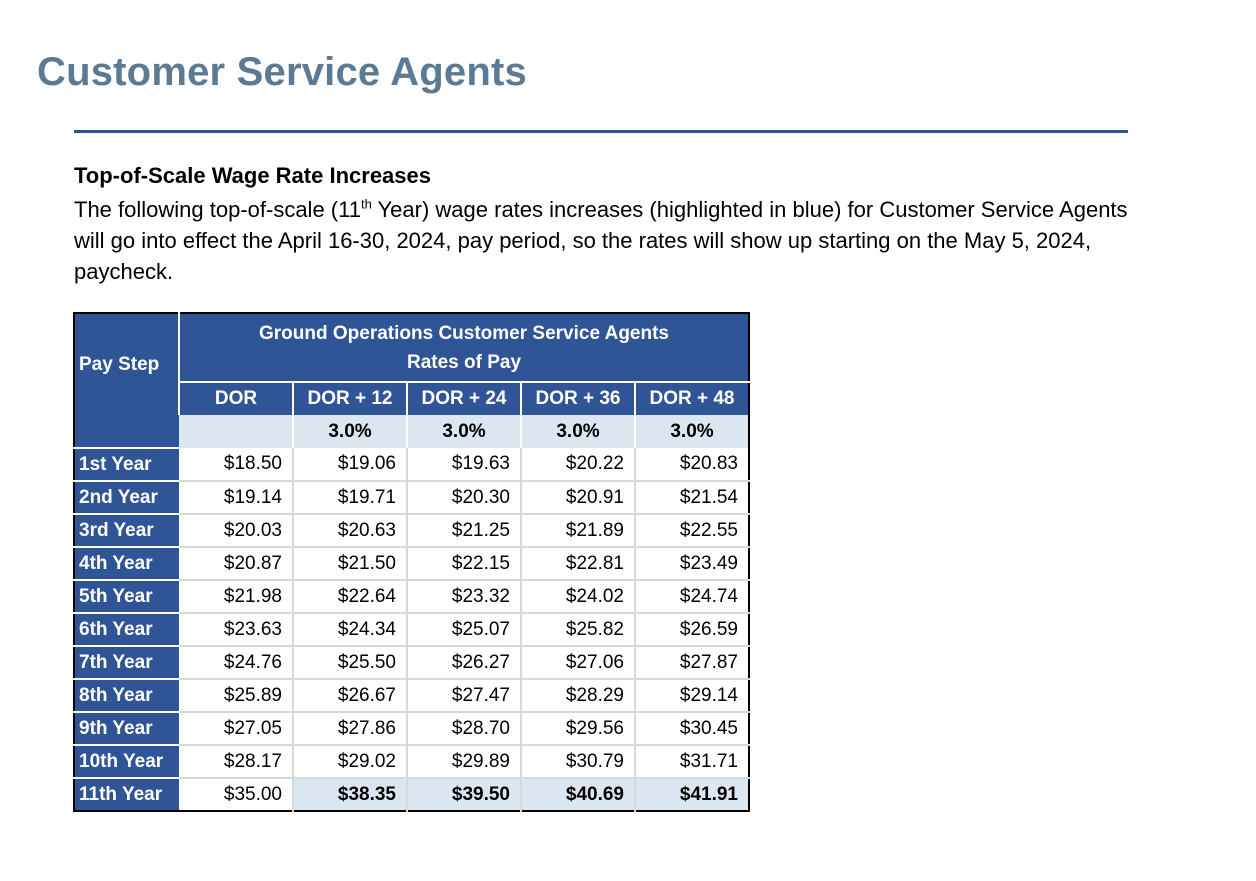 Image resolution: width=1256 pixels, height=881 pixels. What do you see at coordinates (236, 597) in the screenshot?
I see `rate-cell: $21.98` at bounding box center [236, 597].